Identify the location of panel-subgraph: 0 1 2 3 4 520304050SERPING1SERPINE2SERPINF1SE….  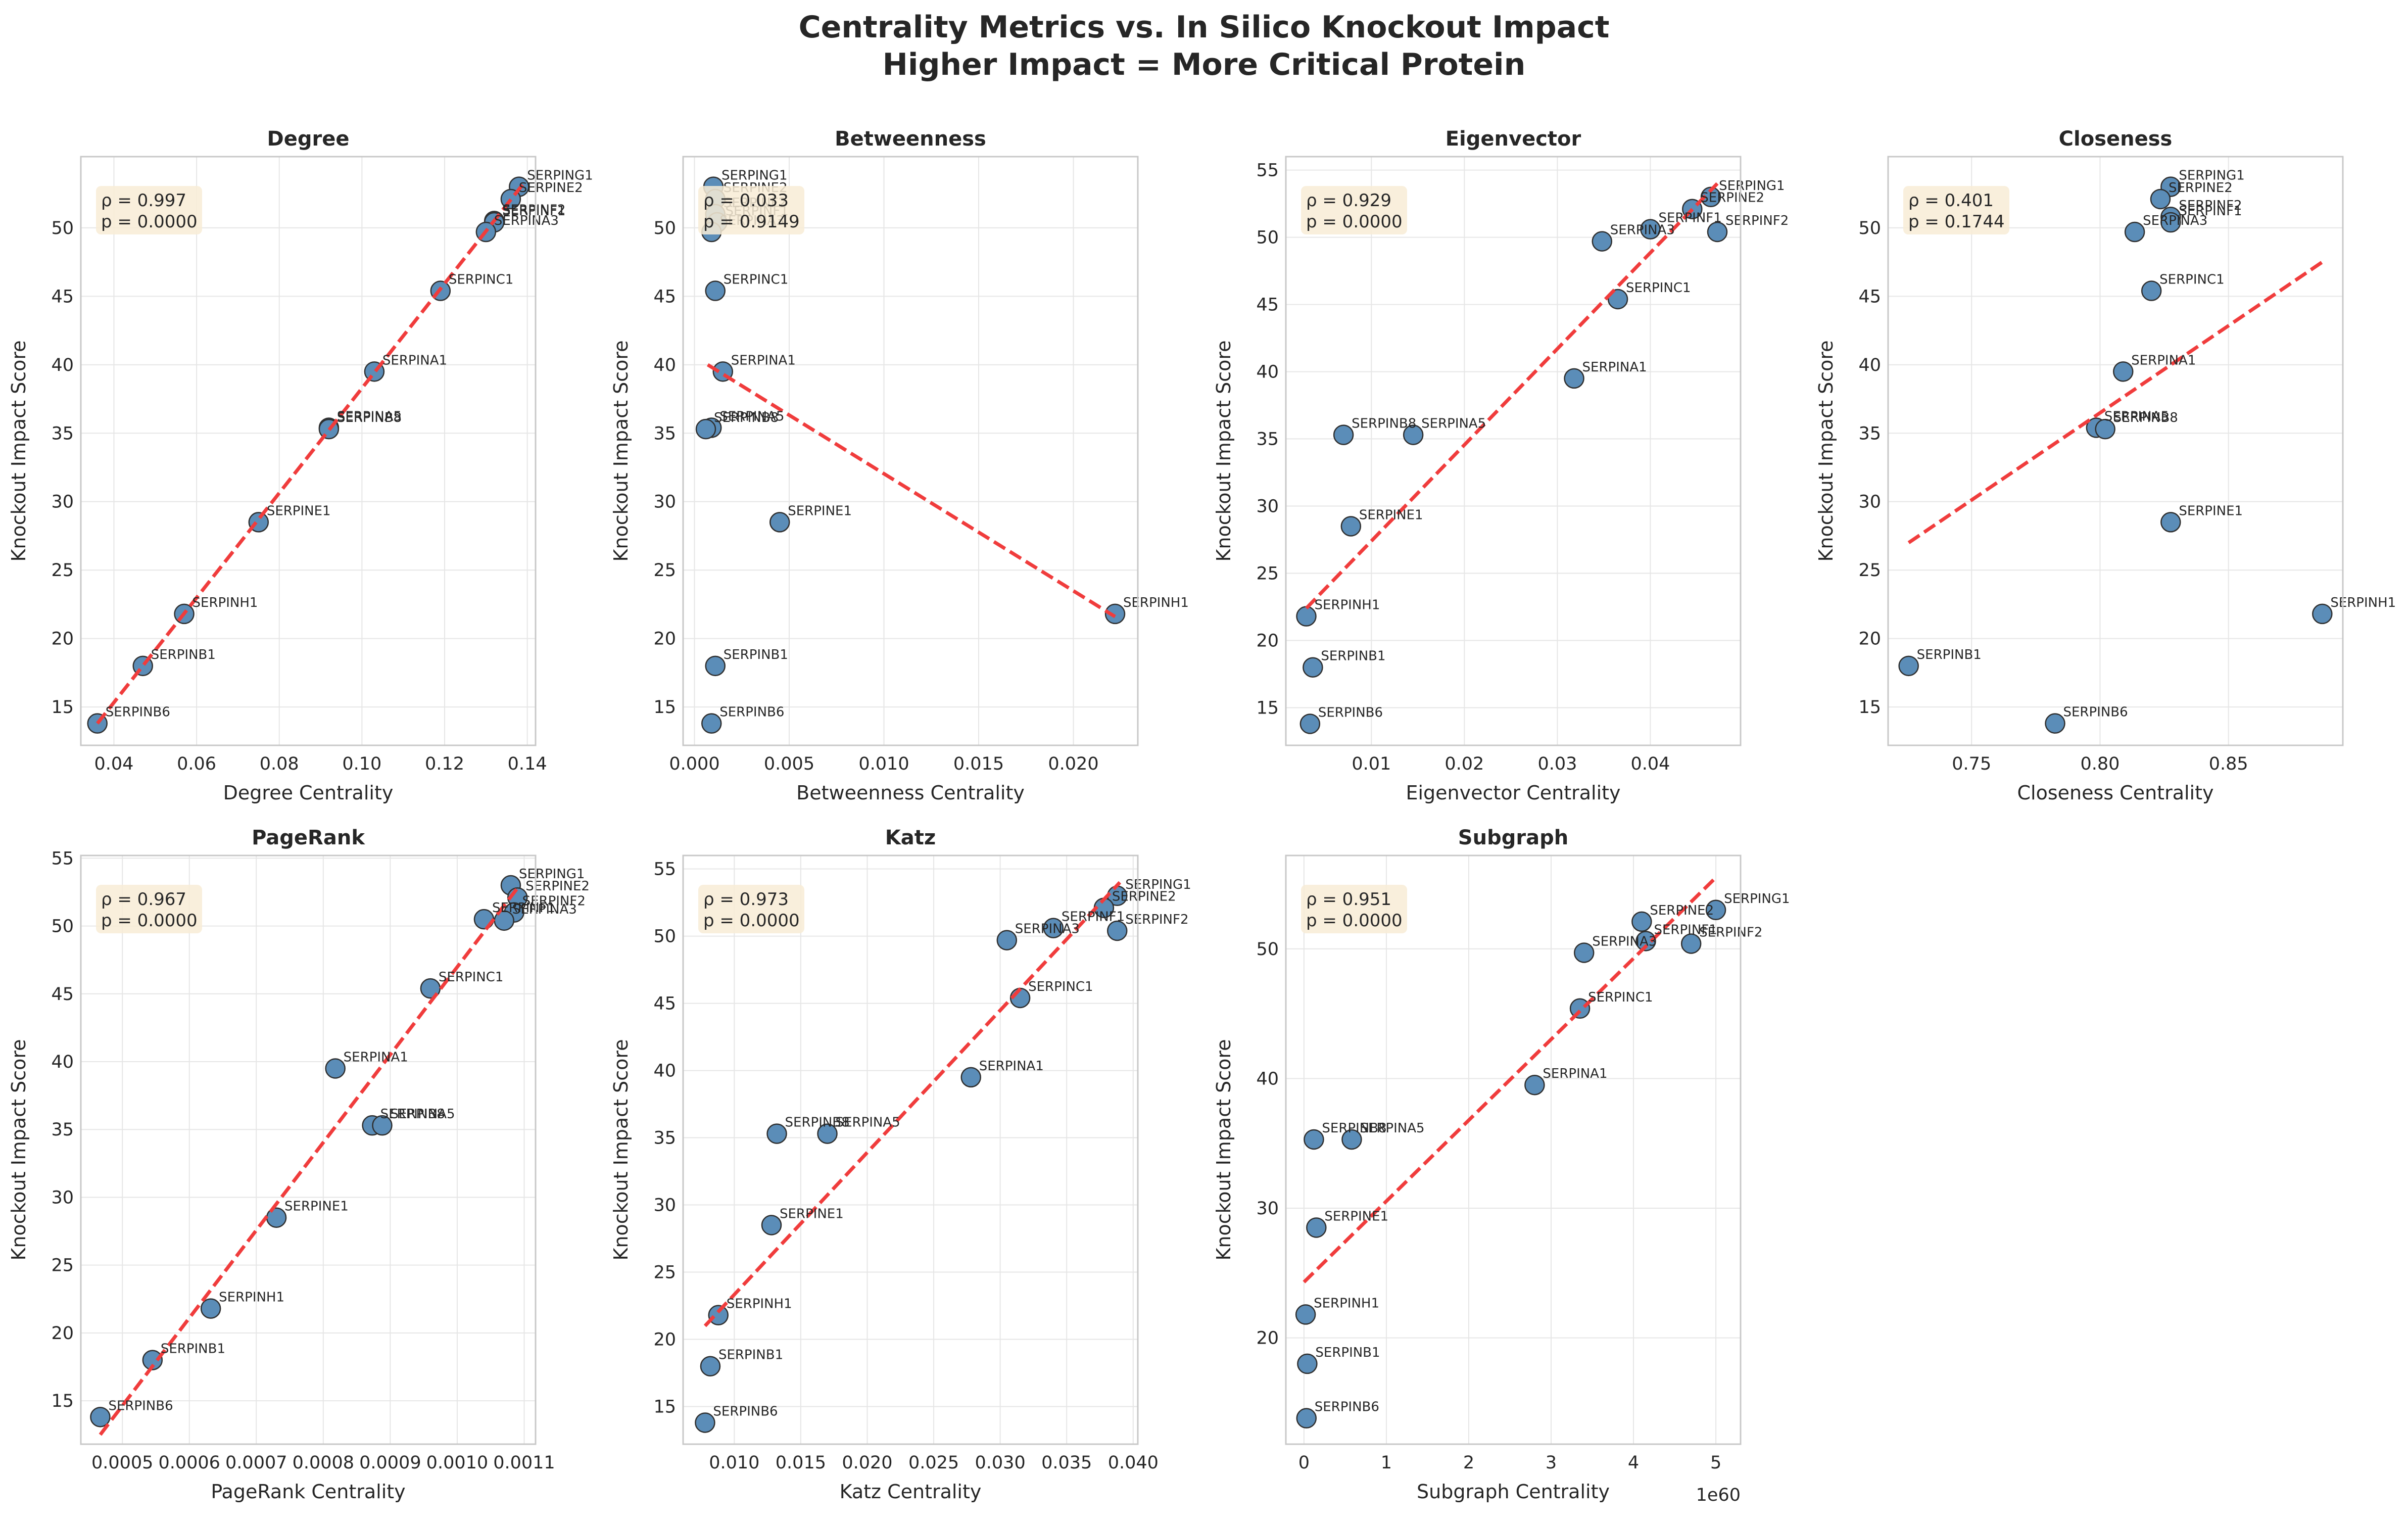
(1501, 1165).